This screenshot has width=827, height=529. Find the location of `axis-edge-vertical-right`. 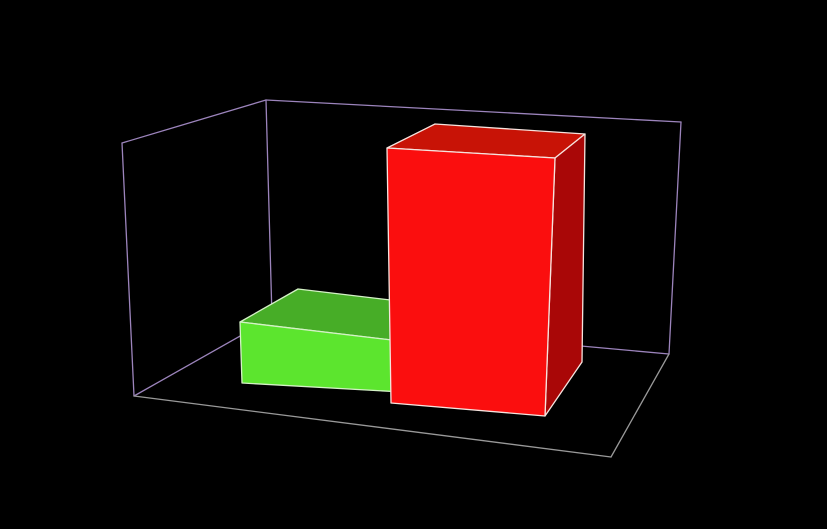

axis-edge-vertical-right is located at coordinates (675, 238).